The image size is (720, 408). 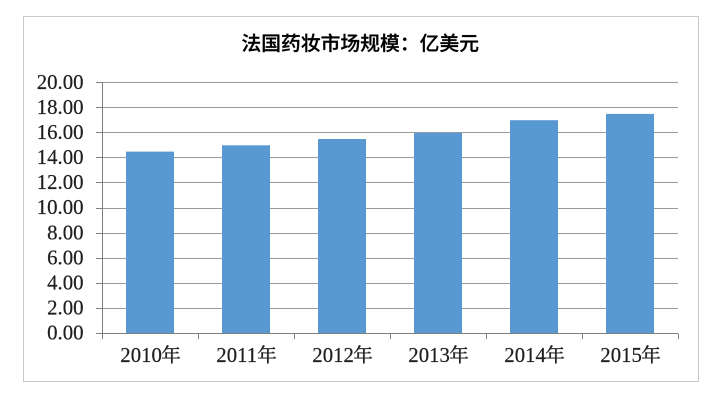 What do you see at coordinates (65, 308) in the screenshot?
I see `svg-text: 2.00` at bounding box center [65, 308].